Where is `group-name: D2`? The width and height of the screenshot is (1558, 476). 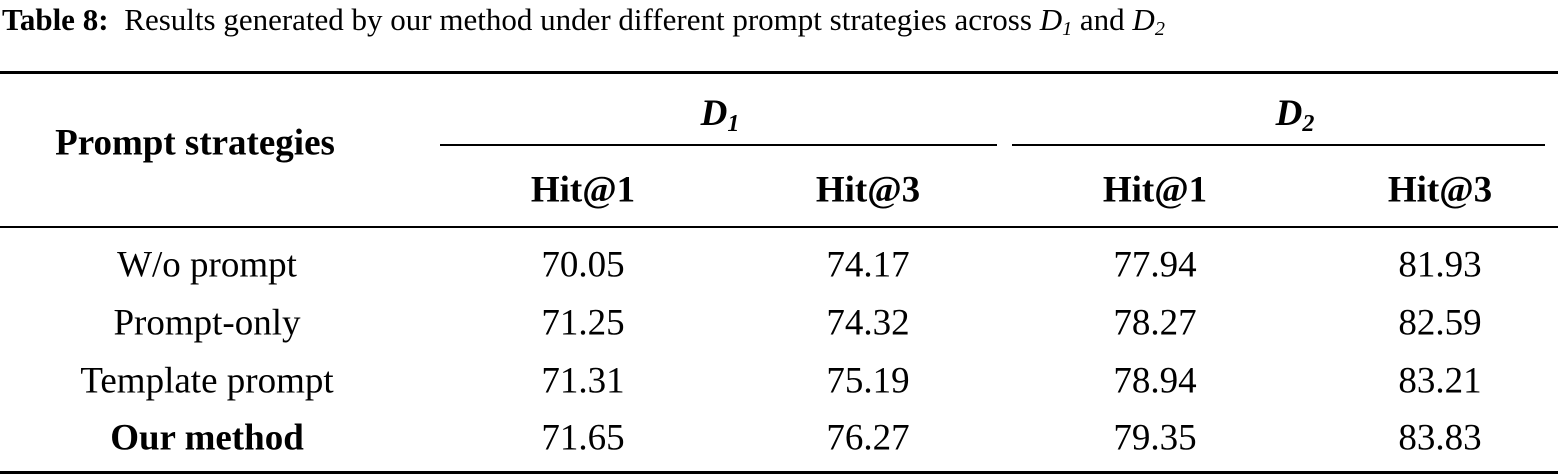
group-name: D2 is located at coordinates (1295, 115).